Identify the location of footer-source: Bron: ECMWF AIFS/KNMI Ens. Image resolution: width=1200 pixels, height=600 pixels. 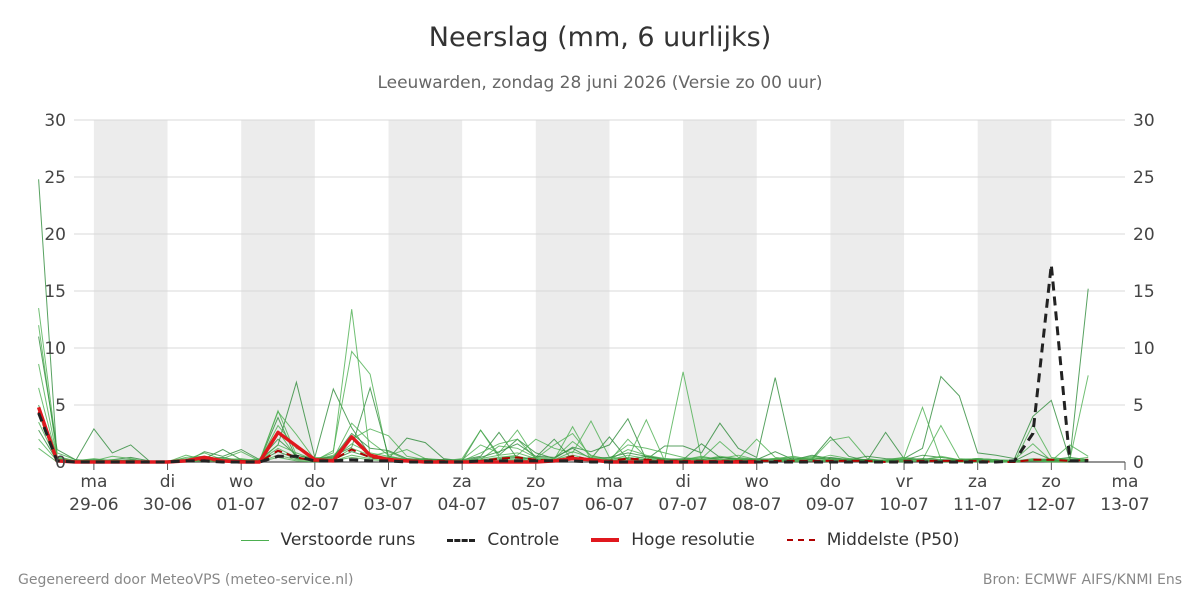
(1082, 580).